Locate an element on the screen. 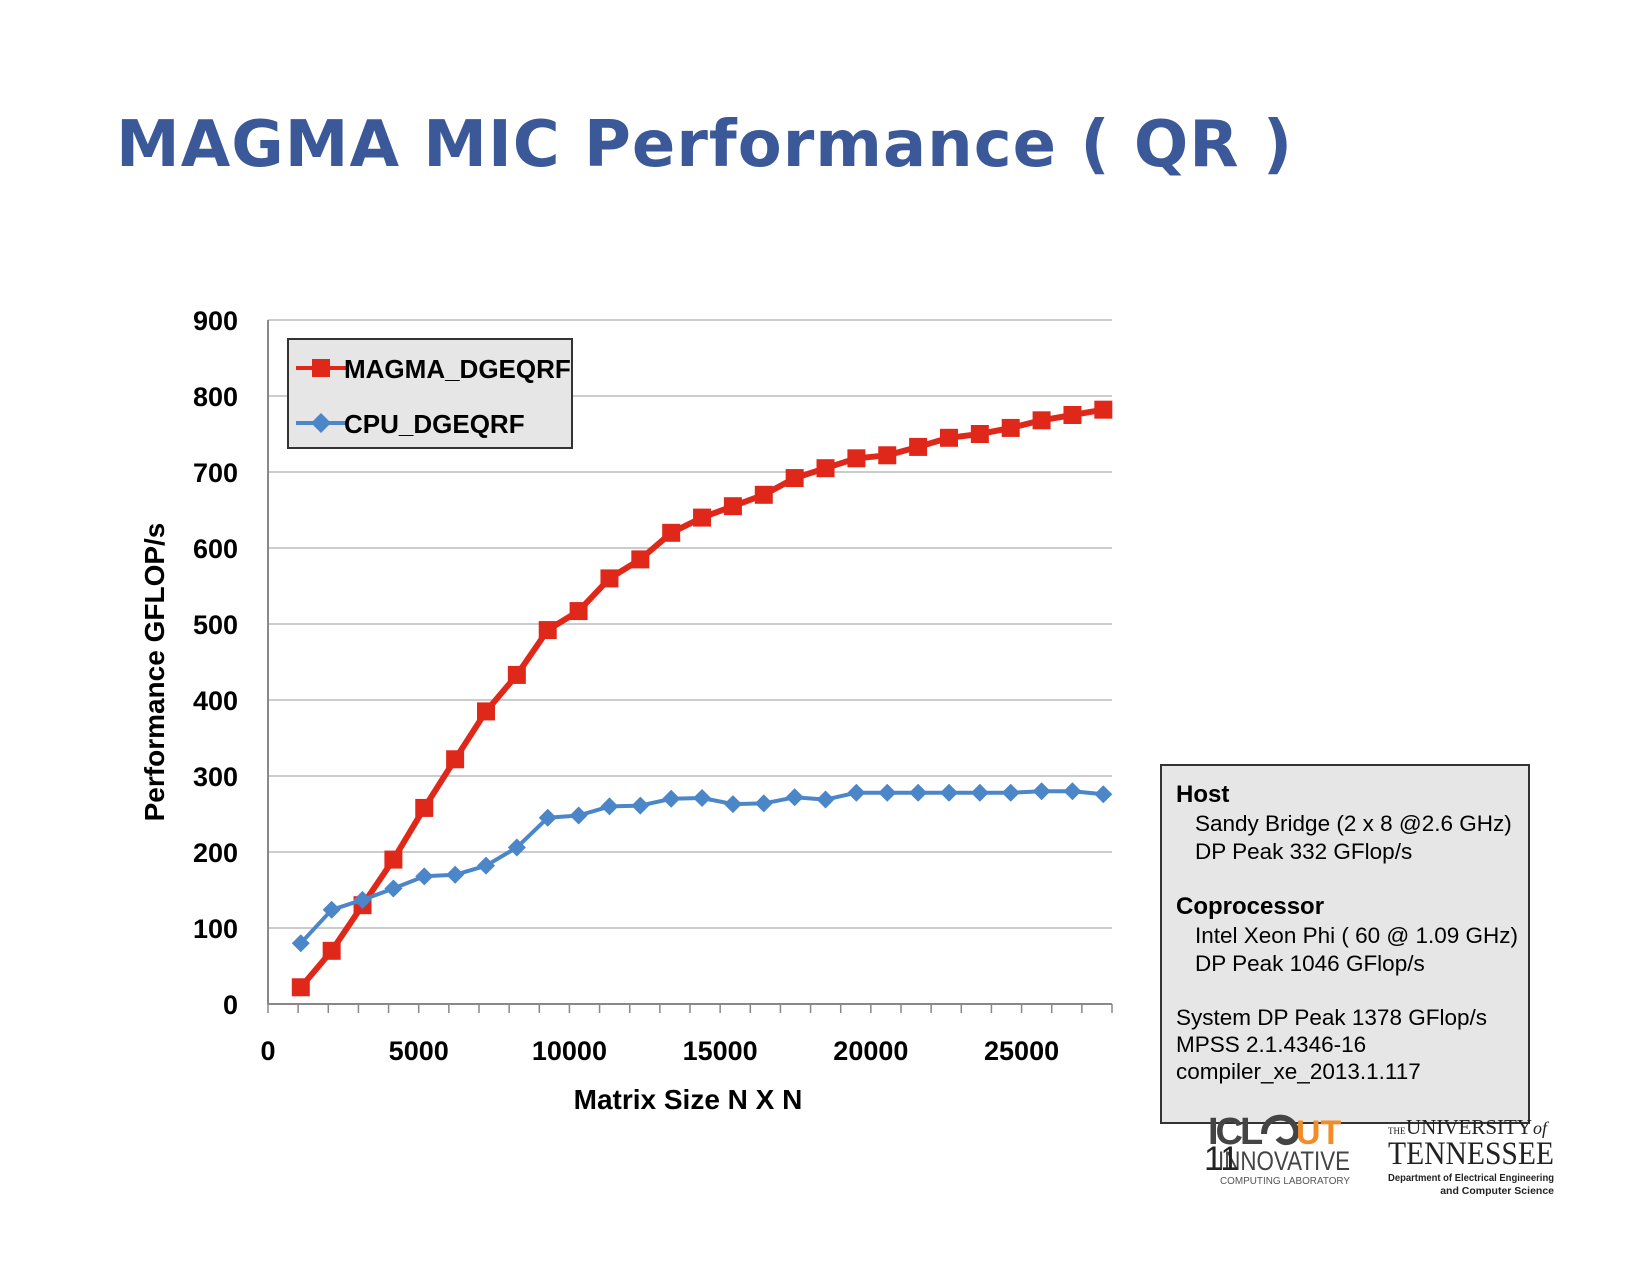 The image size is (1650, 1275). y-tick-labels: 0 100 200 300 400 500 600 700 800 900 is located at coordinates (215, 663).